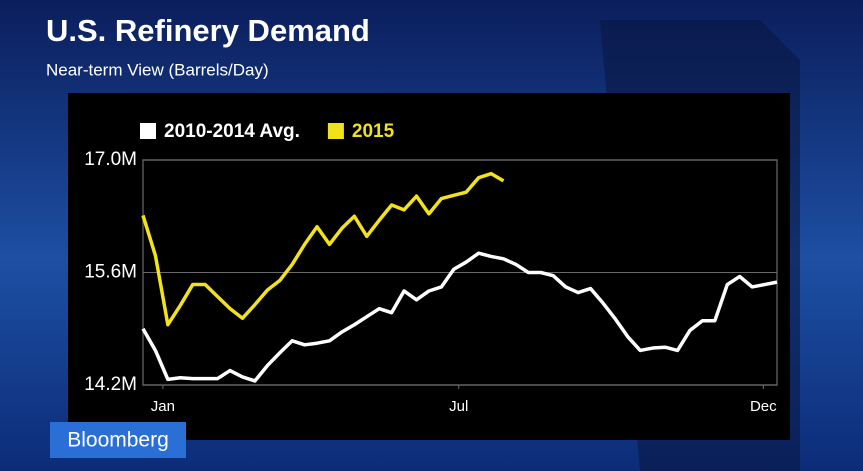 This screenshot has height=471, width=863. Describe the element at coordinates (110, 272) in the screenshot. I see `y-tick-label: 15.6M` at that location.